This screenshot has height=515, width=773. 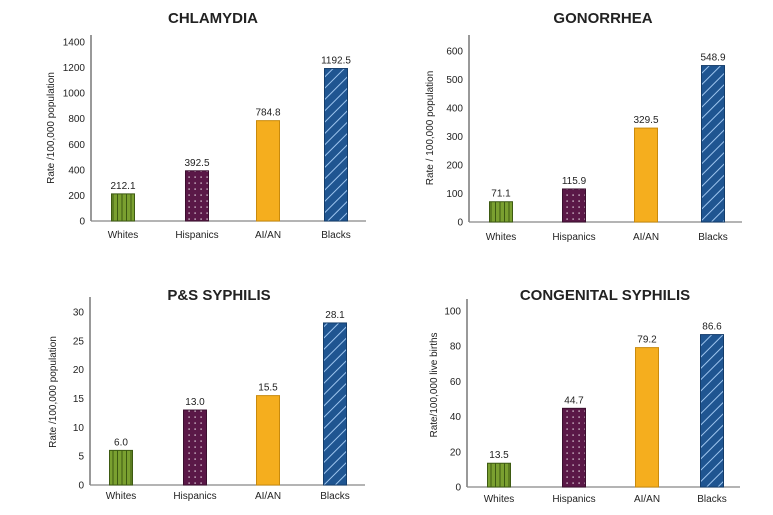 What do you see at coordinates (456, 382) in the screenshot?
I see `y-tick-label: 60` at bounding box center [456, 382].